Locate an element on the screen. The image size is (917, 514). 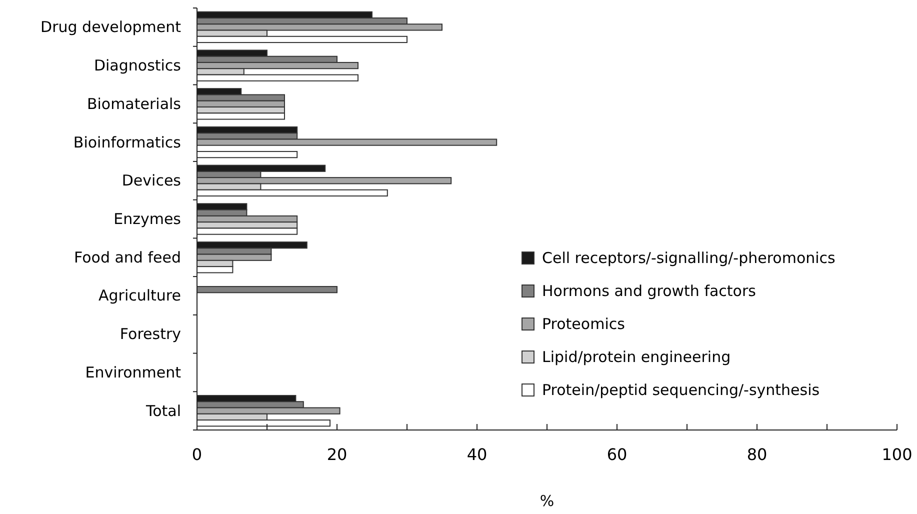
legend-label: Lipid/protein engineering is located at coordinates (636, 357).